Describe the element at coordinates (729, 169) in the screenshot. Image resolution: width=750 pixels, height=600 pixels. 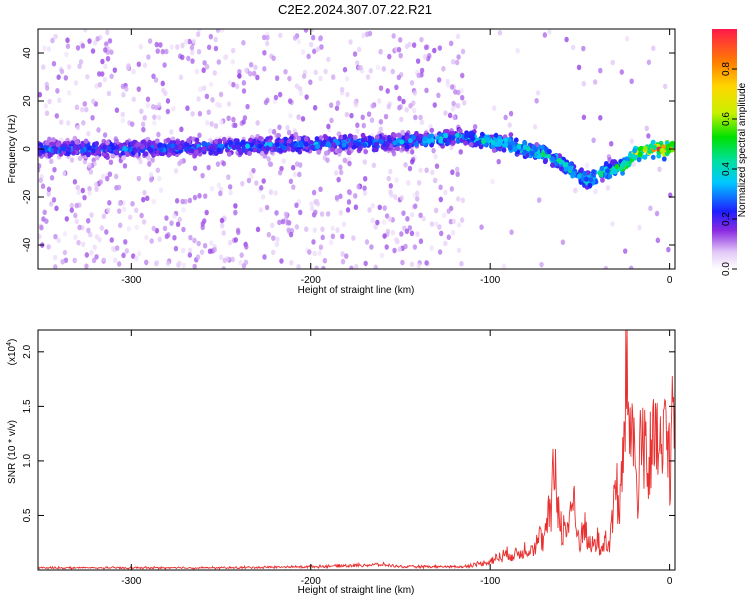
I see `colorbar-ticks: 0.0 0.2 0.4 0.6 0.8` at that location.